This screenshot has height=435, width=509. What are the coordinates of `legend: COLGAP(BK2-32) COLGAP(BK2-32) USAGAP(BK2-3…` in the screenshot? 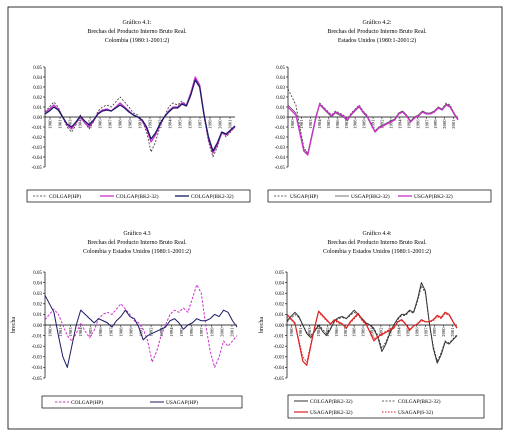 It's located at (367, 407).